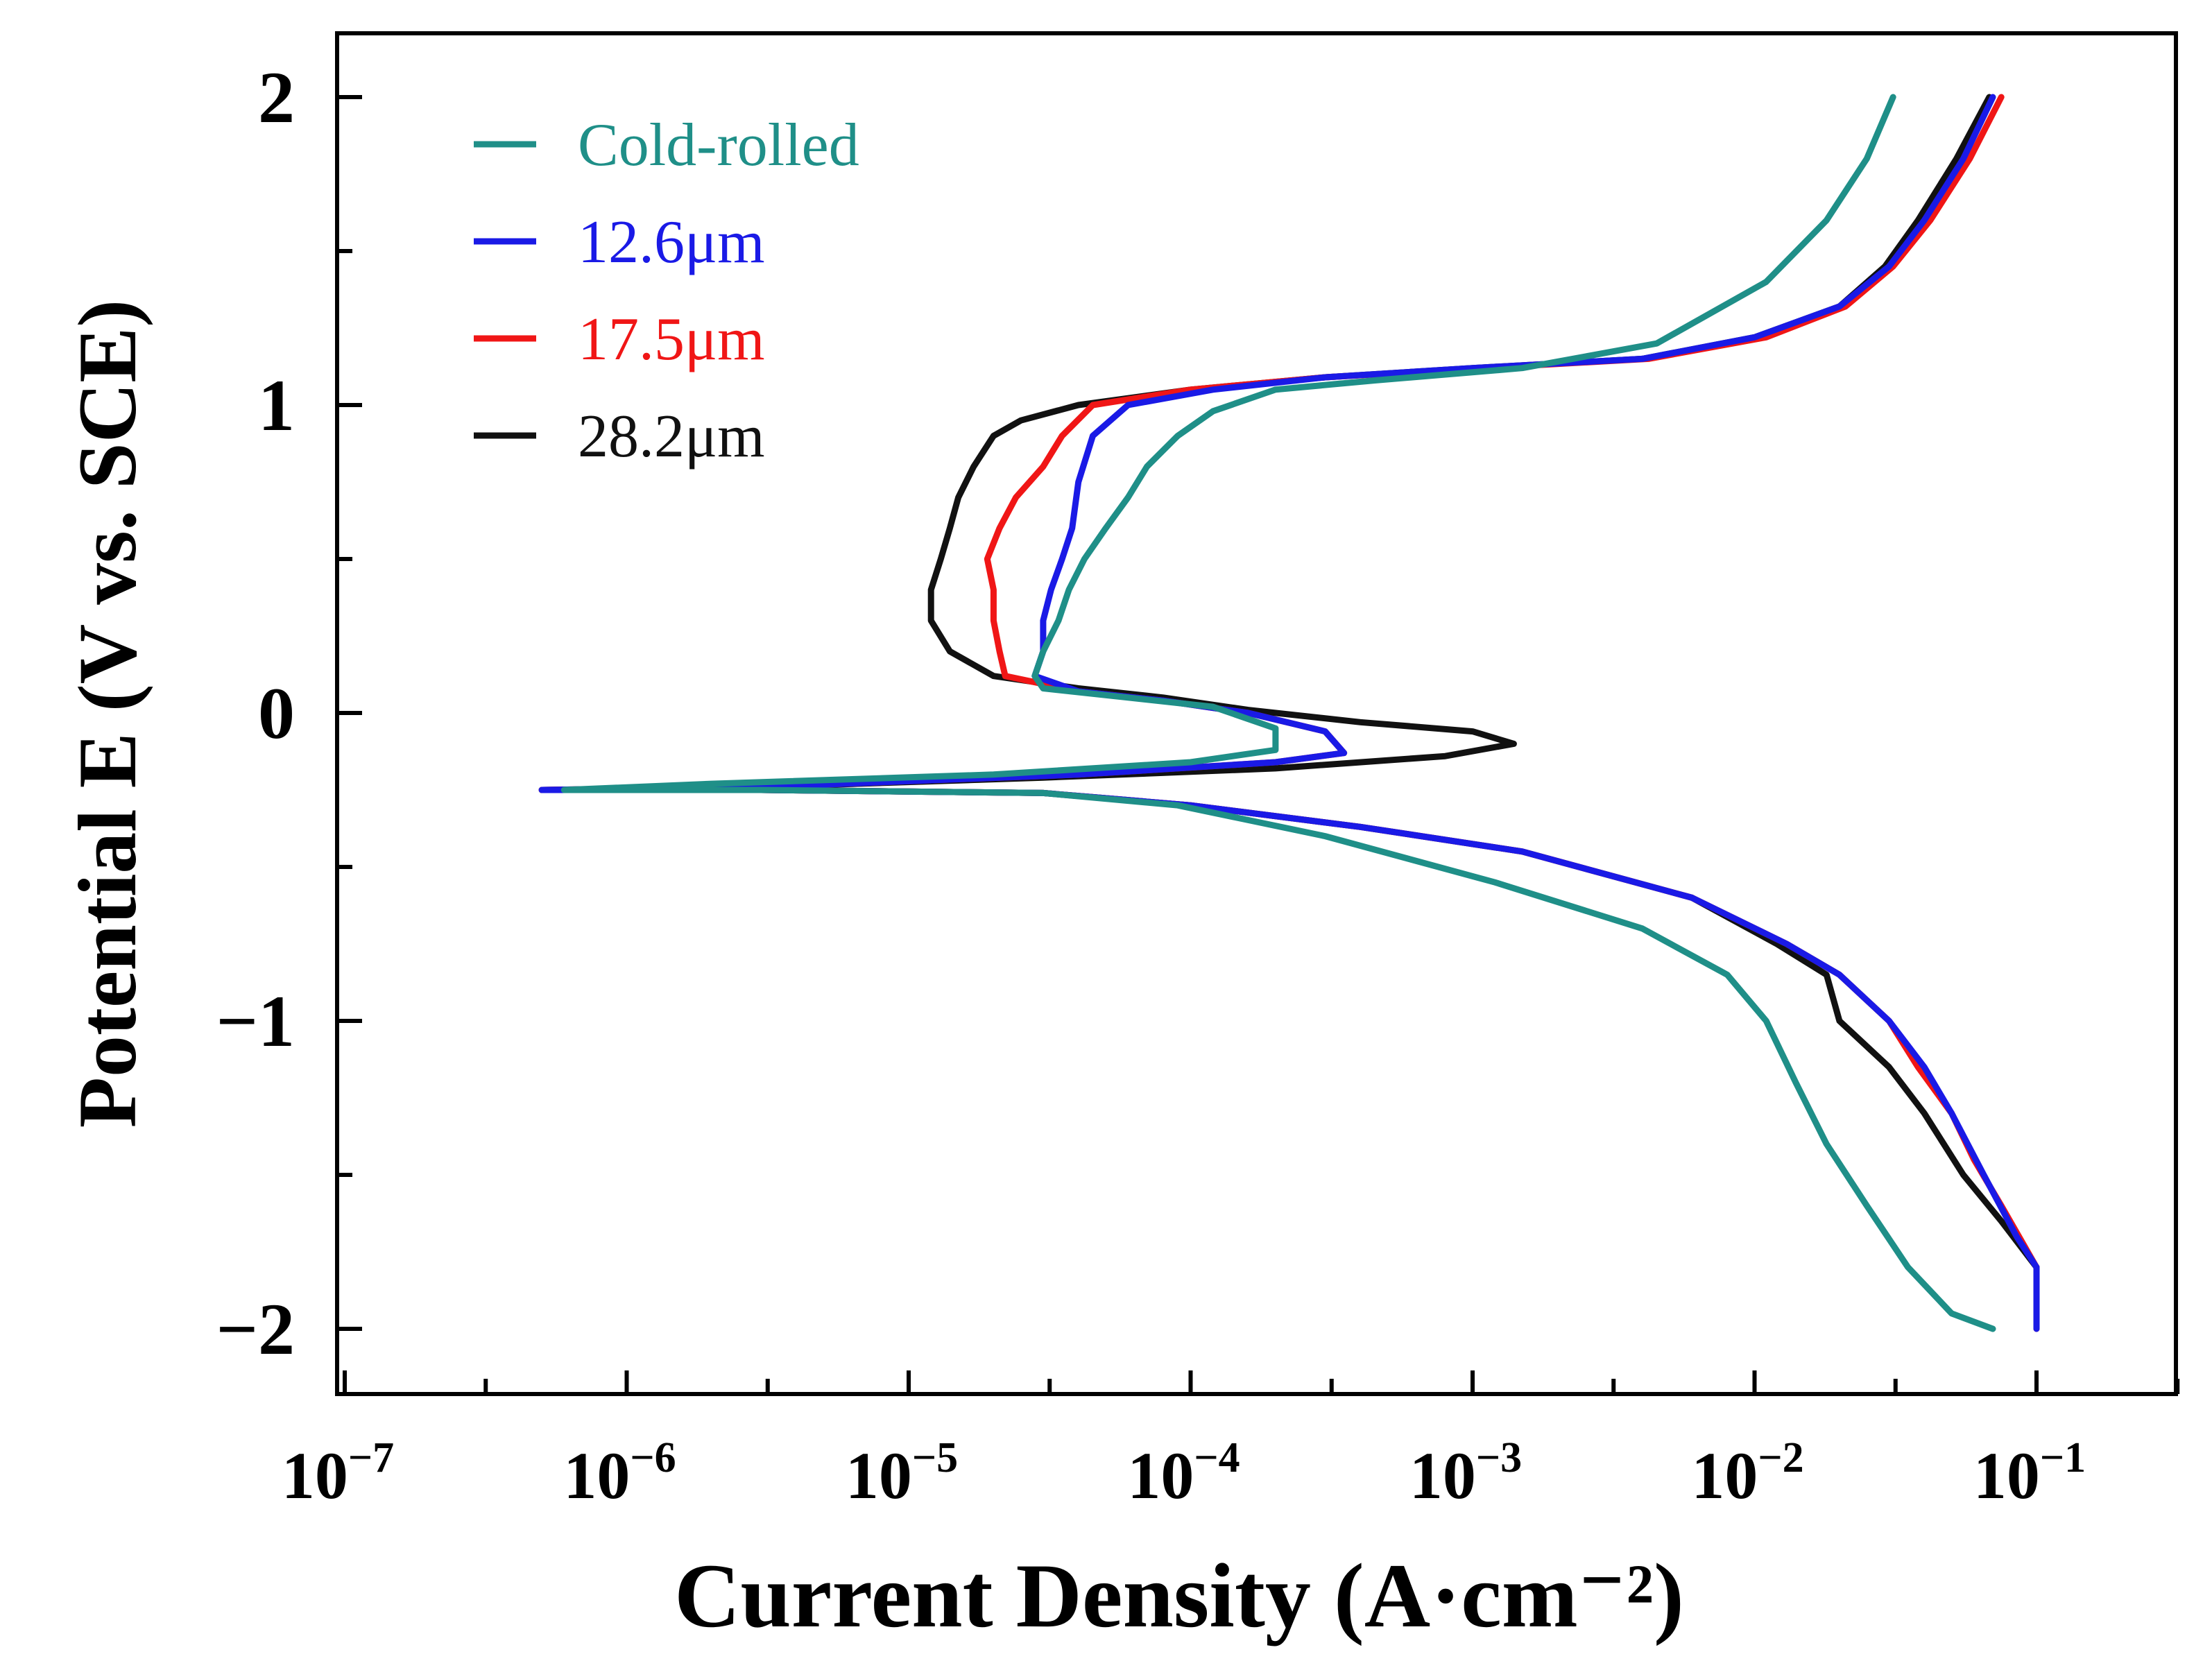 The height and width of the screenshot is (1677, 2212). Describe the element at coordinates (107, 714) in the screenshot. I see `y-axis-title: Potential E (V vs. SCE)` at that location.